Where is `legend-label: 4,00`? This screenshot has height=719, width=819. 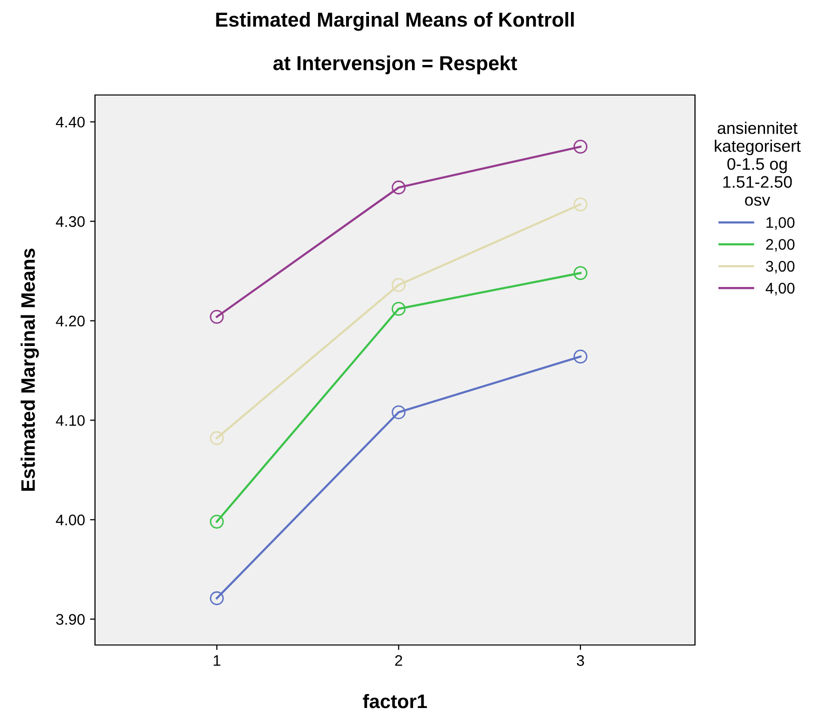 legend-label: 4,00 is located at coordinates (780, 289).